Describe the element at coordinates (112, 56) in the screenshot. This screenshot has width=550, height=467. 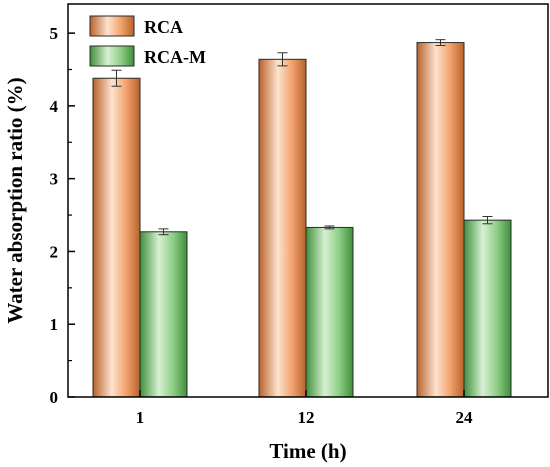
I see `legend-swatch-rca-m` at that location.